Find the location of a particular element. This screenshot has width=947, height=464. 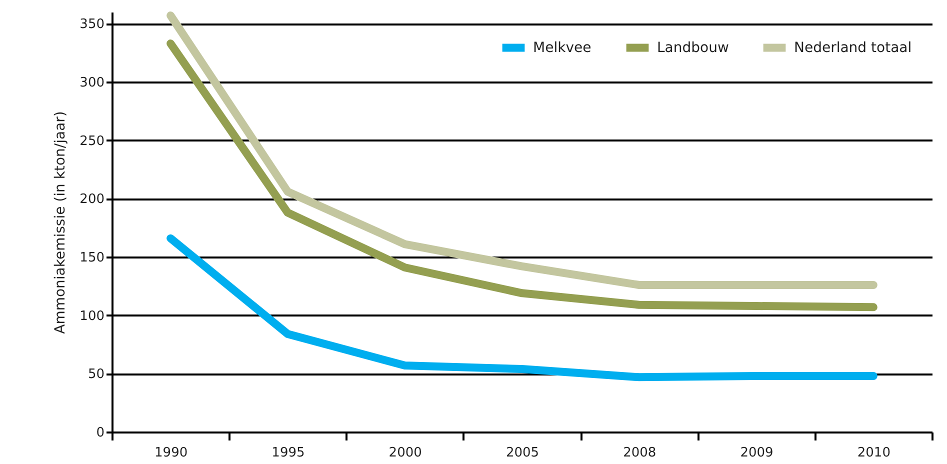

y-tick-label: 350 is located at coordinates (92, 24).